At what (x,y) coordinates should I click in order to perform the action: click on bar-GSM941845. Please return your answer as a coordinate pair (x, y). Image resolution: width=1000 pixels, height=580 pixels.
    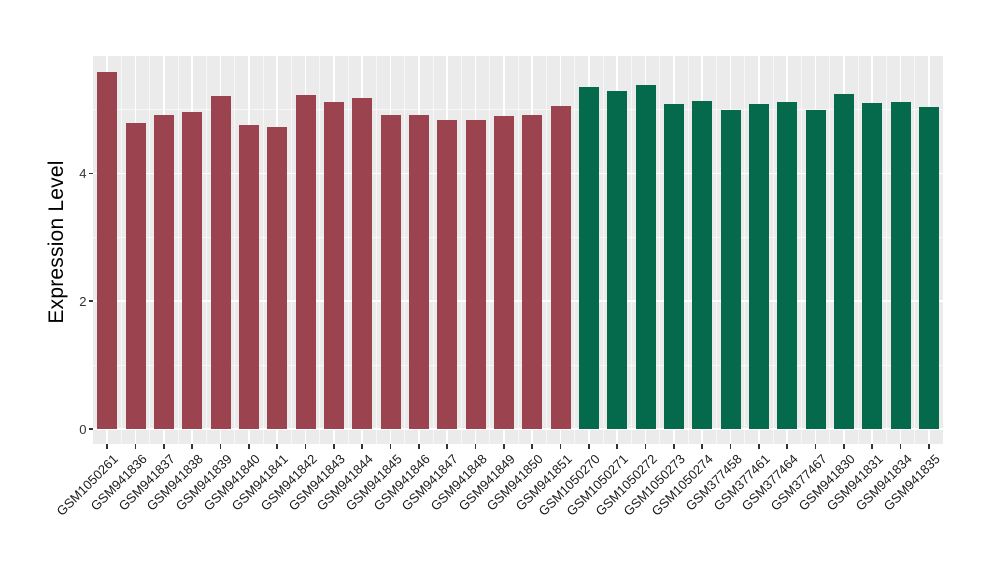
    Looking at the image, I should click on (390, 271).